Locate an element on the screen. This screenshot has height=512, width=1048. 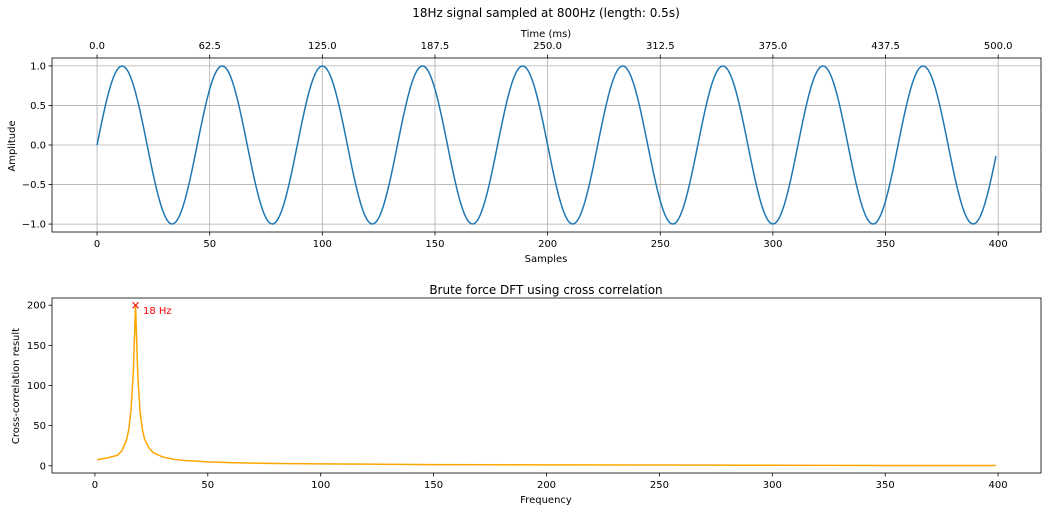
signal-top-xlabel: Time (ms) is located at coordinates (546, 34).